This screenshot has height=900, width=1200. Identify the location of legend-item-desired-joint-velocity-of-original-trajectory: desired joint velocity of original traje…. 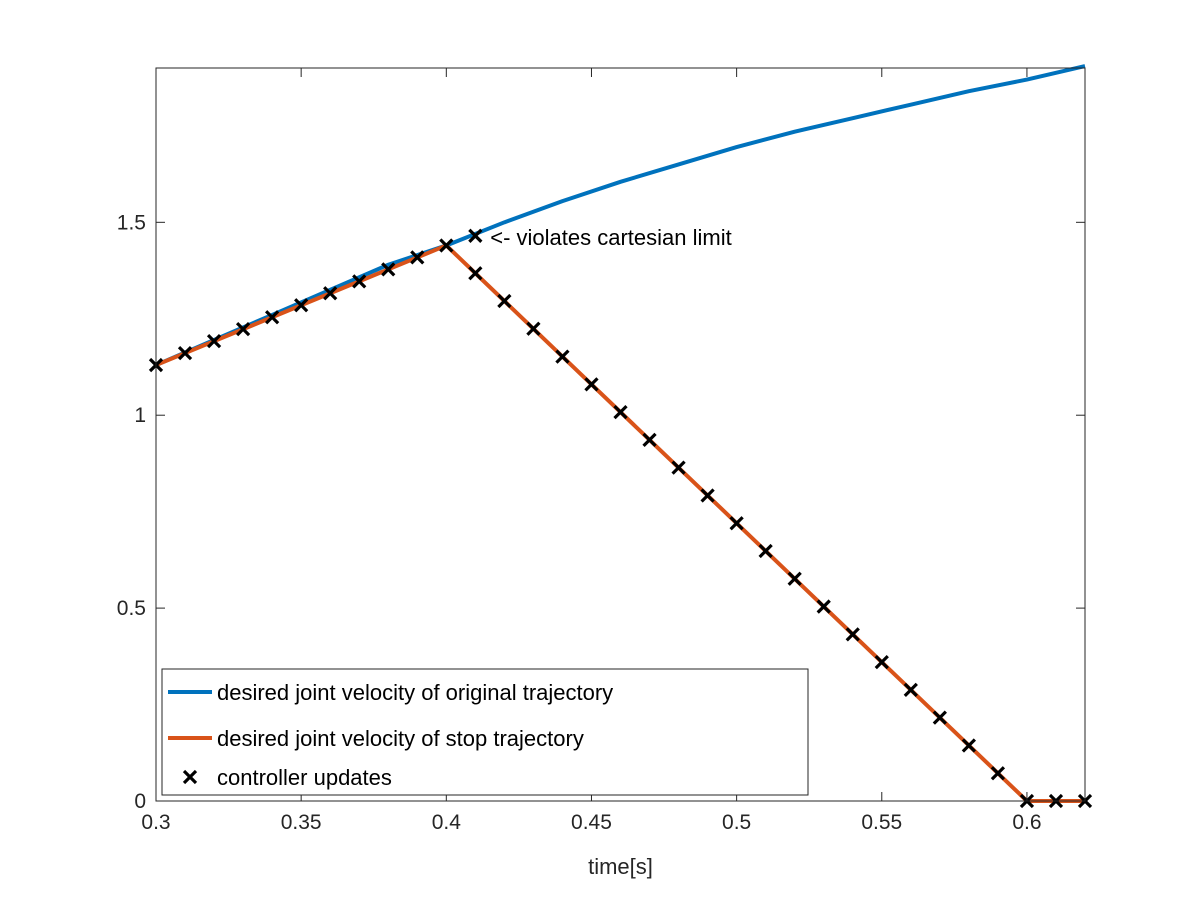
(390, 692).